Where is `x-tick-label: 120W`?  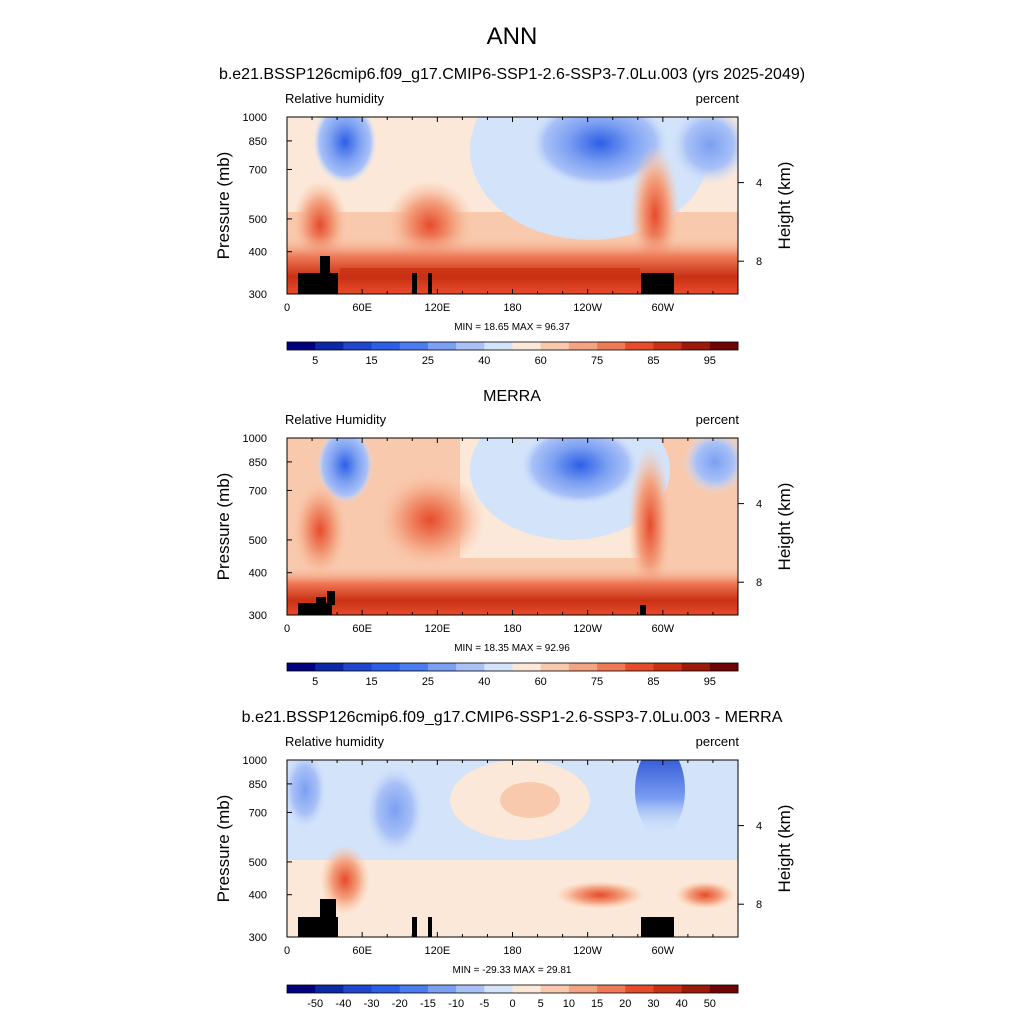
x-tick-label: 120W is located at coordinates (587, 951).